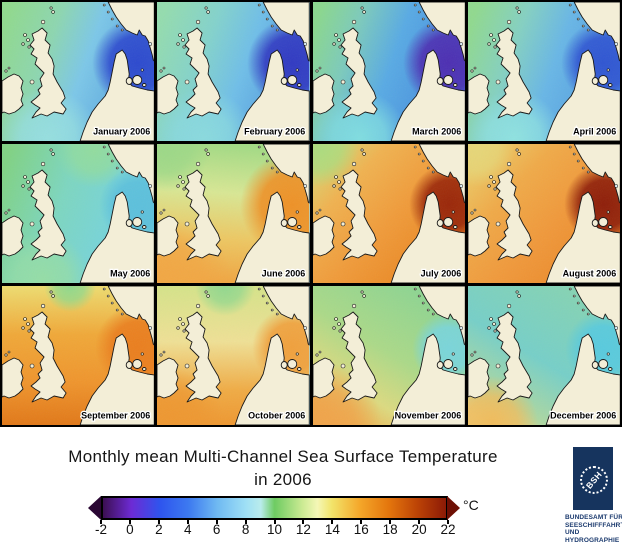  I want to click on colorbar-tick-label: 0, so click(130, 529).